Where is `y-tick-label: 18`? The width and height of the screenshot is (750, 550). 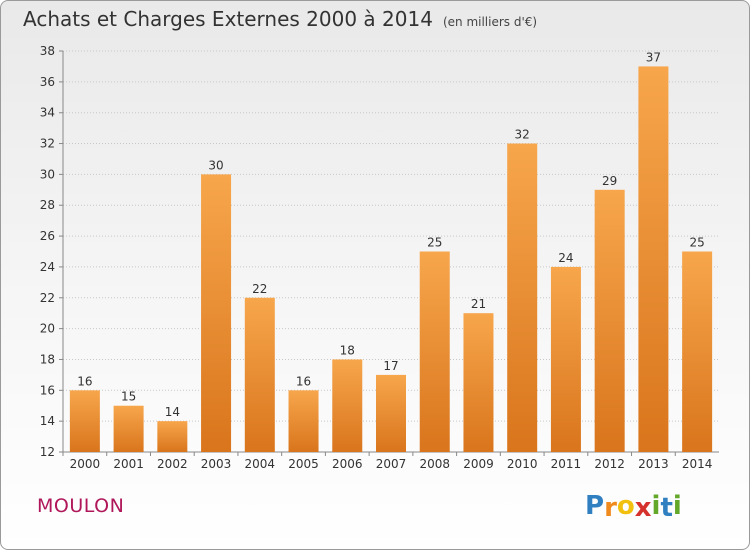
y-tick-label: 18 is located at coordinates (47, 359).